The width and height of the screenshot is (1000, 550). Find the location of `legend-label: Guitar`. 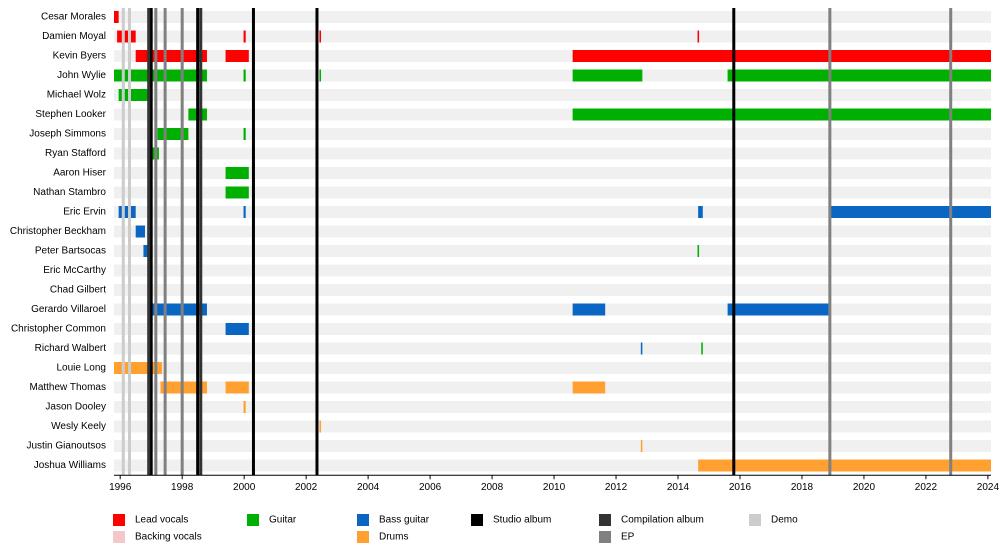

legend-label: Guitar is located at coordinates (283, 520).